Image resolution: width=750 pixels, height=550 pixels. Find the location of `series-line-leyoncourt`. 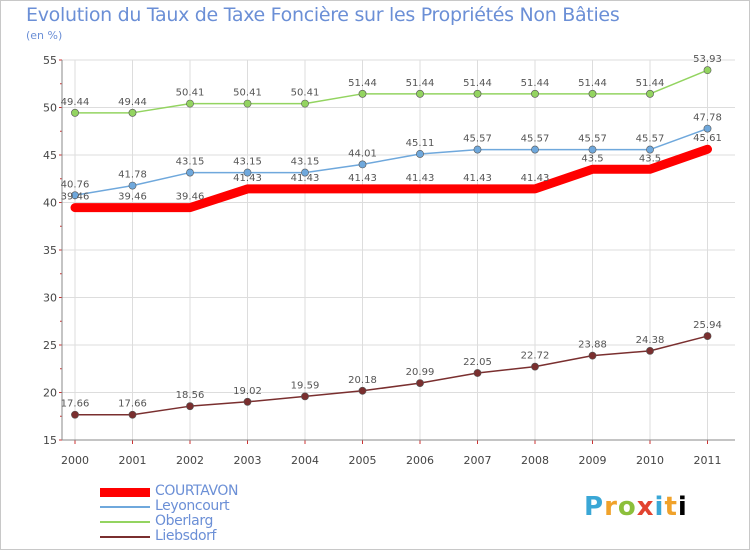

series-line-leyoncourt is located at coordinates (391, 162).